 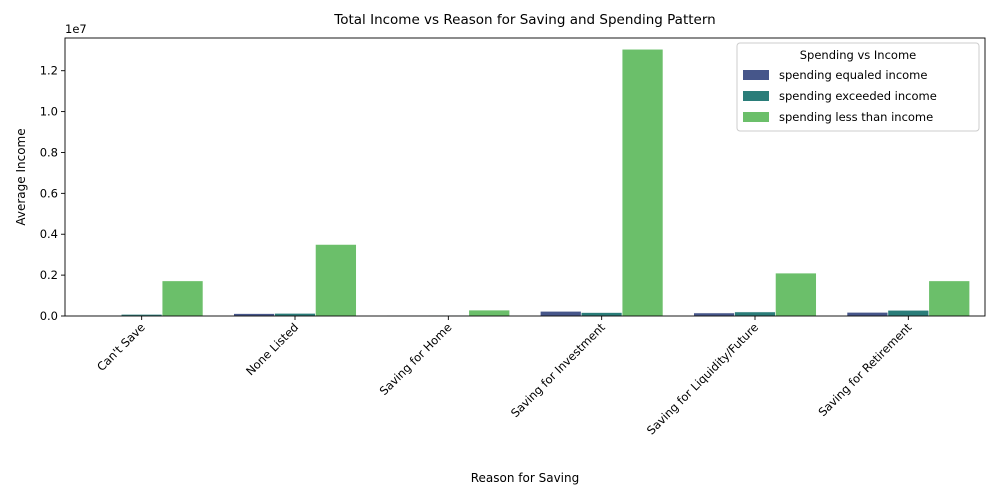 What do you see at coordinates (76, 29) in the screenshot?
I see `y-offset-label: 1e7` at bounding box center [76, 29].